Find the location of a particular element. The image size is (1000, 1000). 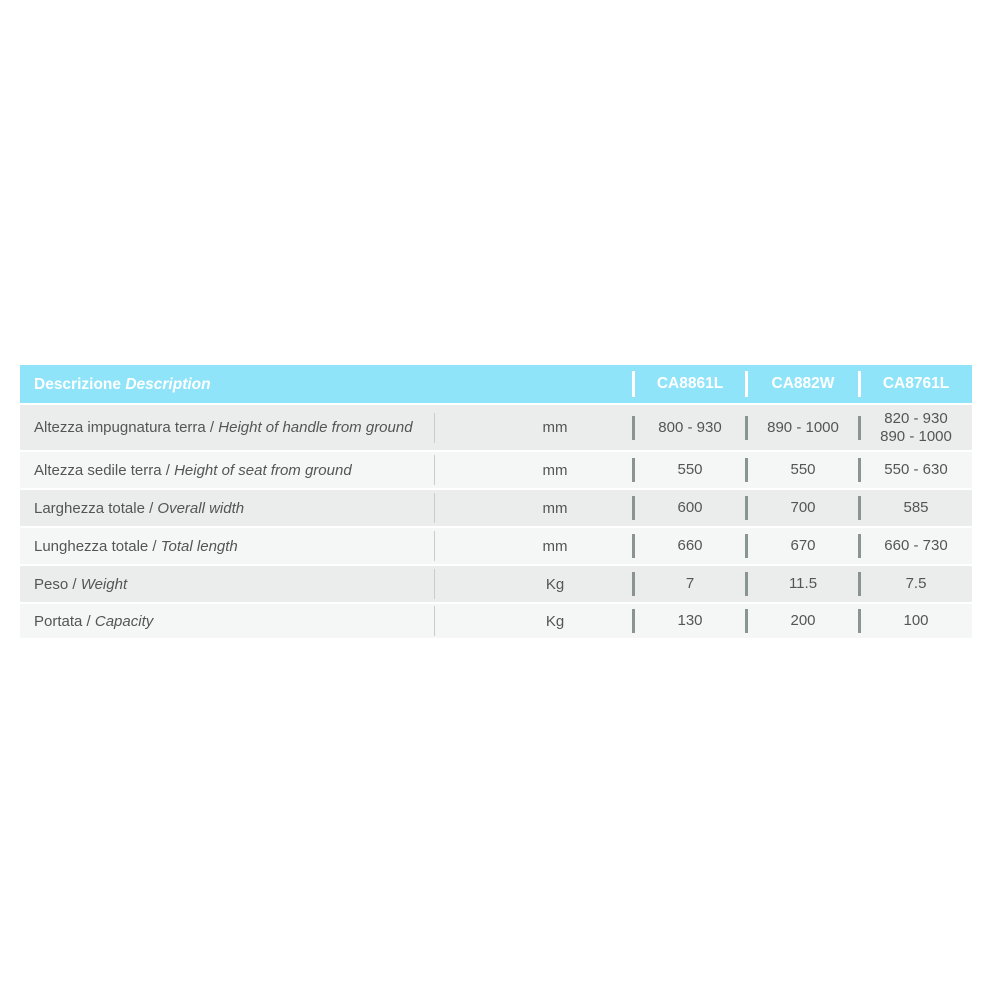

description-it: Larghezza totale / is located at coordinates (96, 508).